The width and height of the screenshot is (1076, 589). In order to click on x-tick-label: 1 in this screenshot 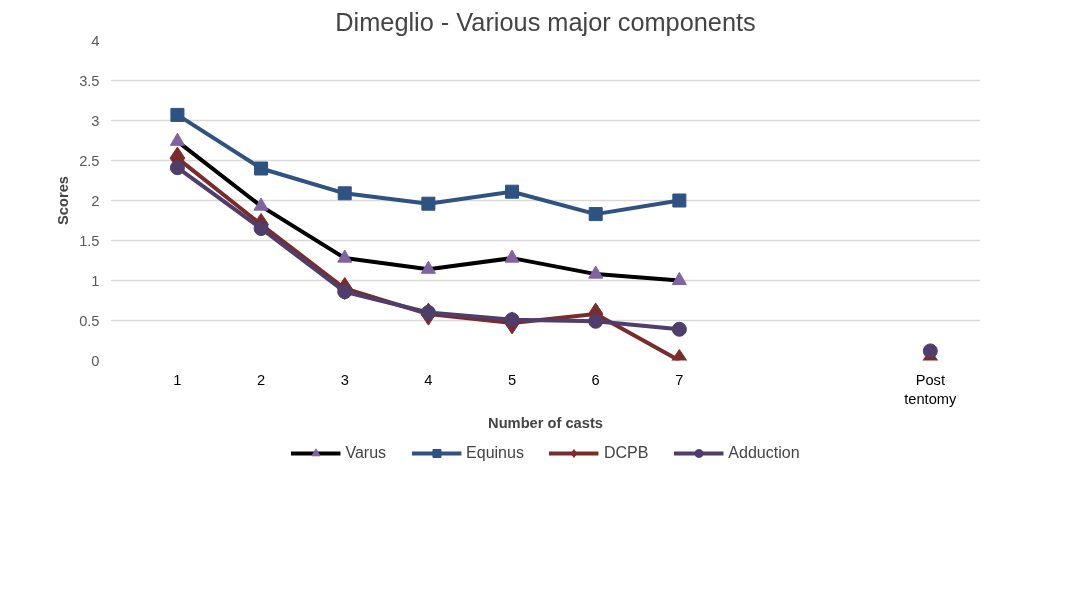, I will do `click(177, 379)`.